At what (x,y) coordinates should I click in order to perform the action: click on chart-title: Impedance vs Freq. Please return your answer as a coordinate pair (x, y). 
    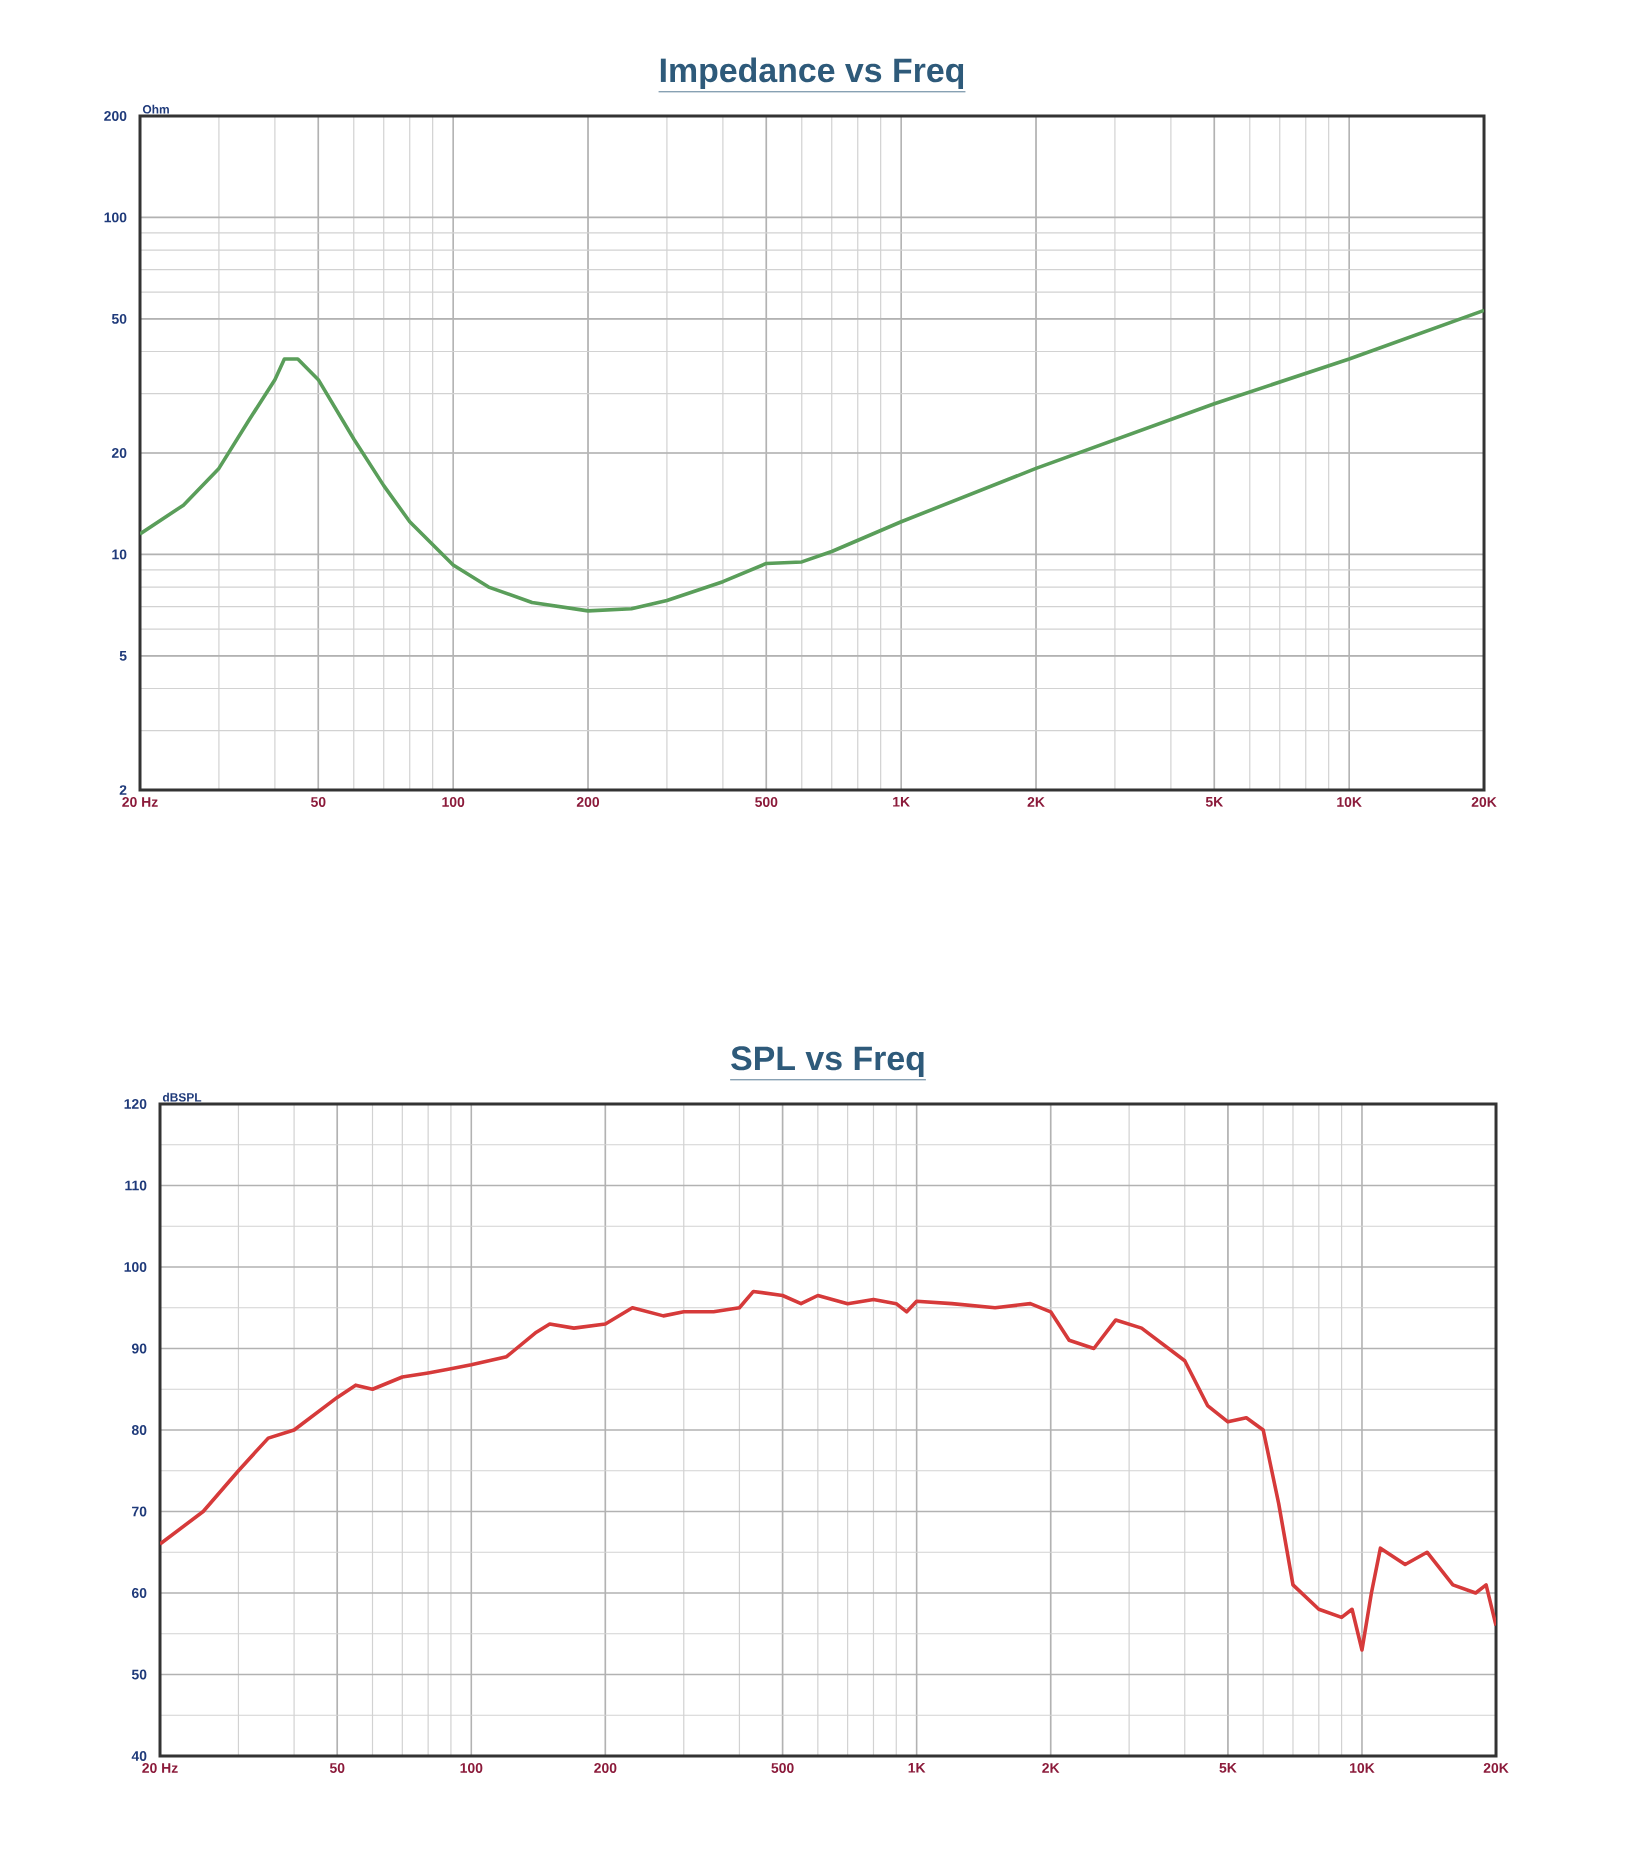
    Looking at the image, I should click on (812, 73).